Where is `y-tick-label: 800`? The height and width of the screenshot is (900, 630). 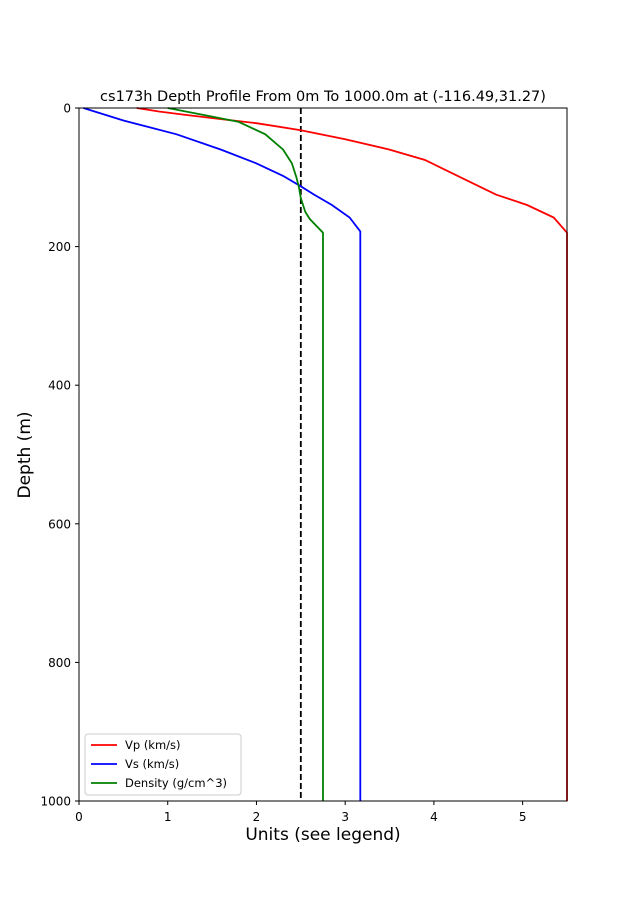 y-tick-label: 800 is located at coordinates (59, 663).